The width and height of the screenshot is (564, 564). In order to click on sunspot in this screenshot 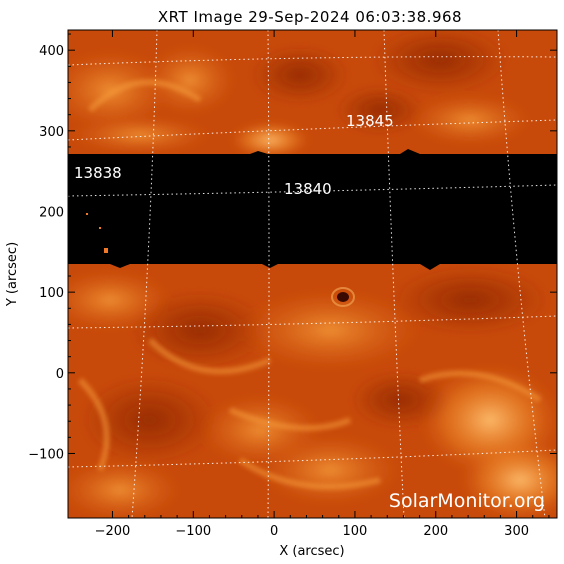, I will do `click(343, 297)`.